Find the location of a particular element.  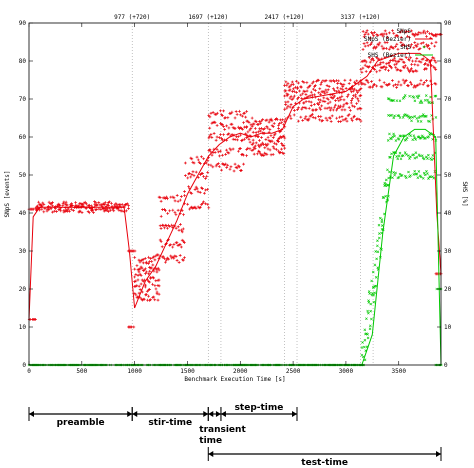

y-tick-label: 80 is located at coordinates (23, 61).